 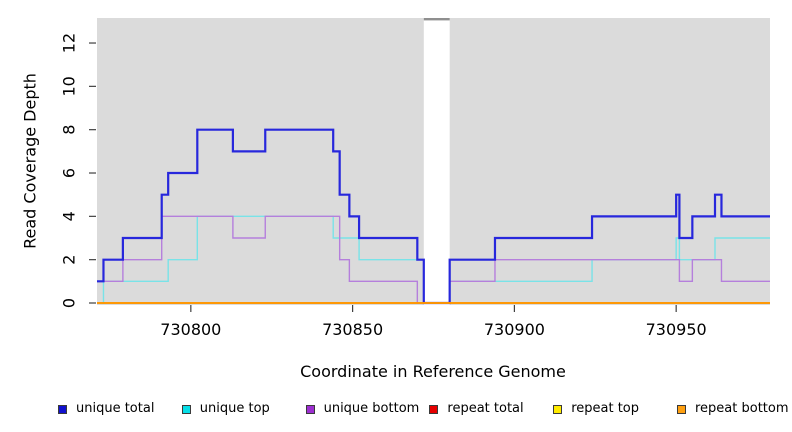 What do you see at coordinates (69, 260) in the screenshot?
I see `y-tick-label: 2` at bounding box center [69, 260].